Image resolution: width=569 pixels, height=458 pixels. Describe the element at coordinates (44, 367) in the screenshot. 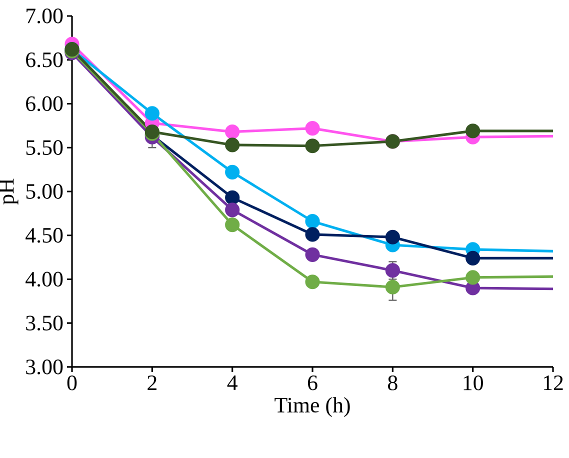

I see `y-tick-label: 3.00` at that location.